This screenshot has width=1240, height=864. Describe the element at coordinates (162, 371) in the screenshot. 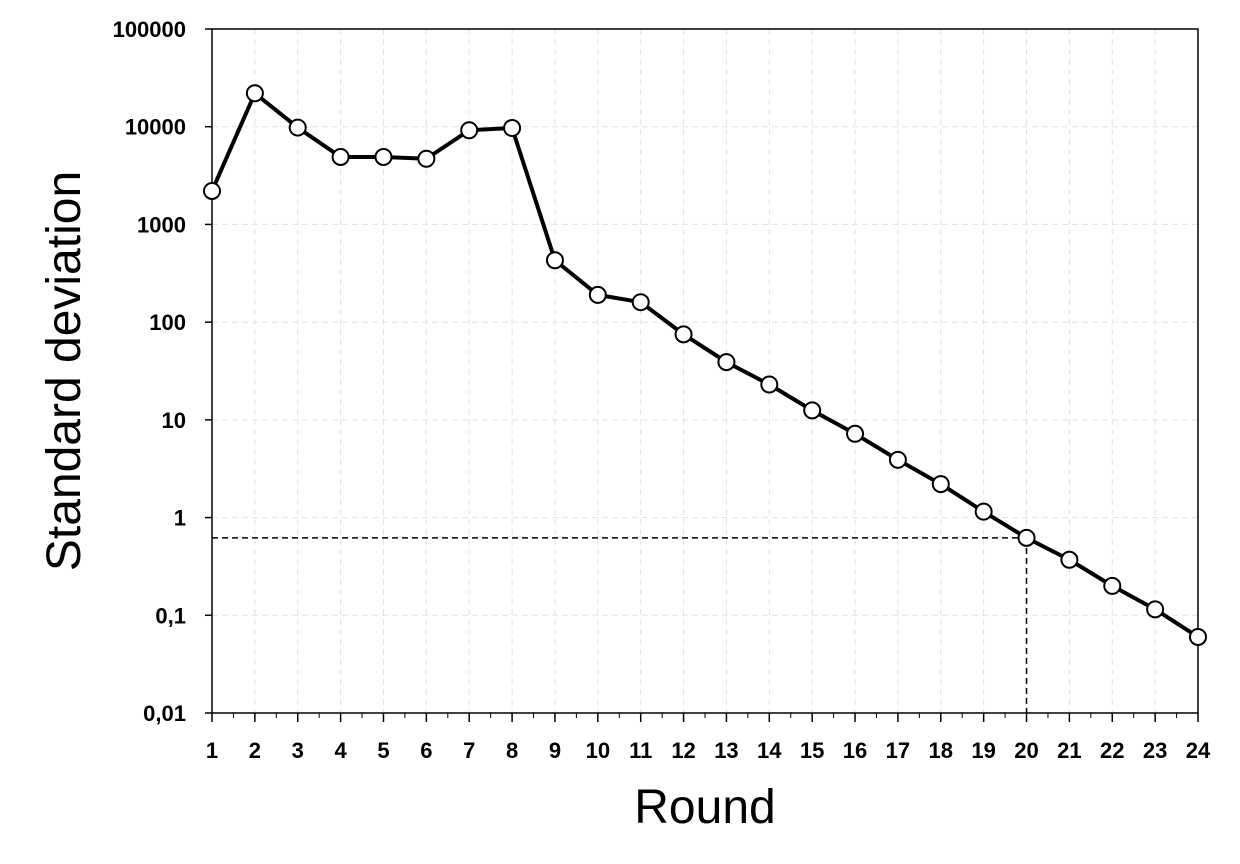

I see `y-ticks: 0,01 0,1 1 10 100 1000 10000 100000` at that location.